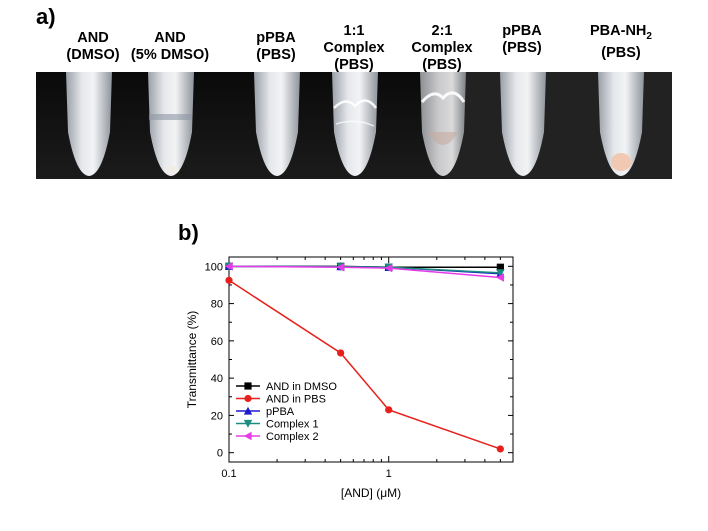 The height and width of the screenshot is (531, 708). I want to click on tube-3-ppba, so click(277, 124).